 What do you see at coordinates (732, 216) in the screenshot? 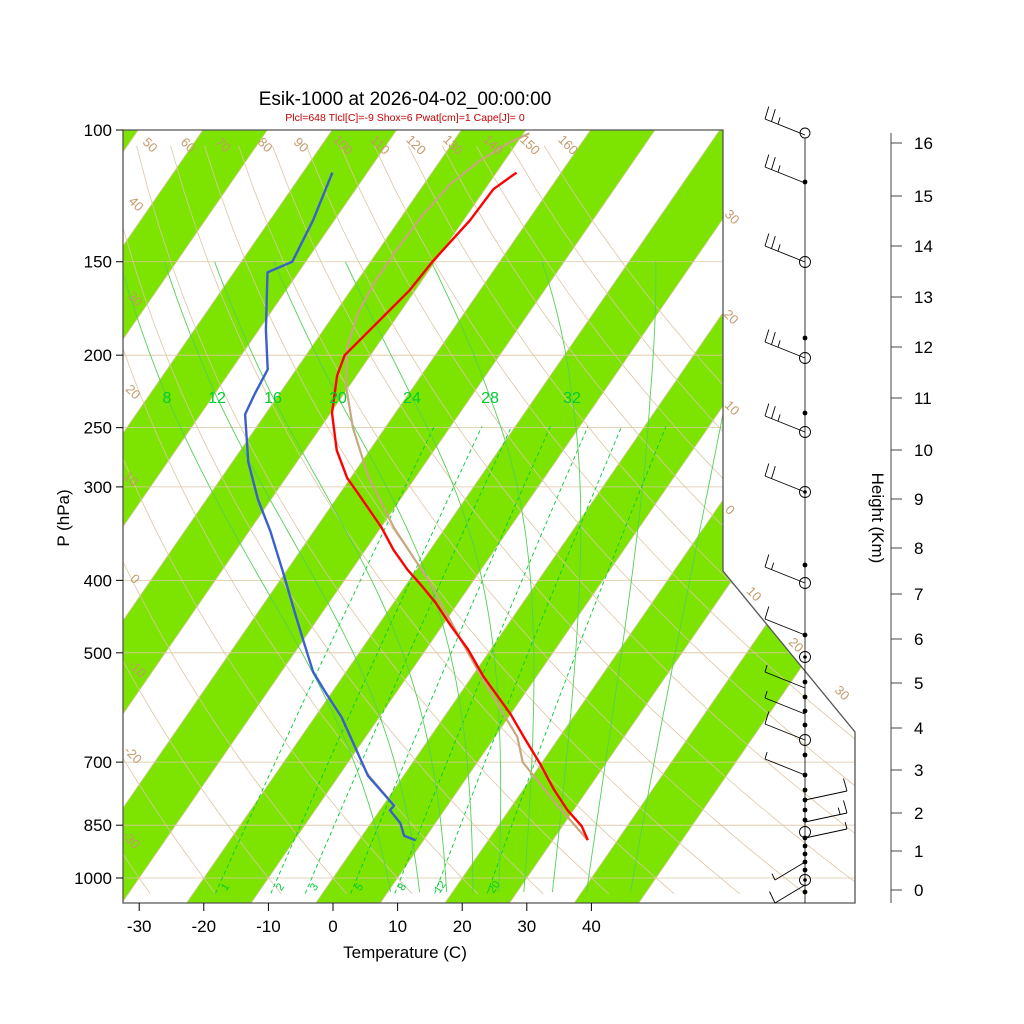
I see `right-edge-label: 30` at bounding box center [732, 216].